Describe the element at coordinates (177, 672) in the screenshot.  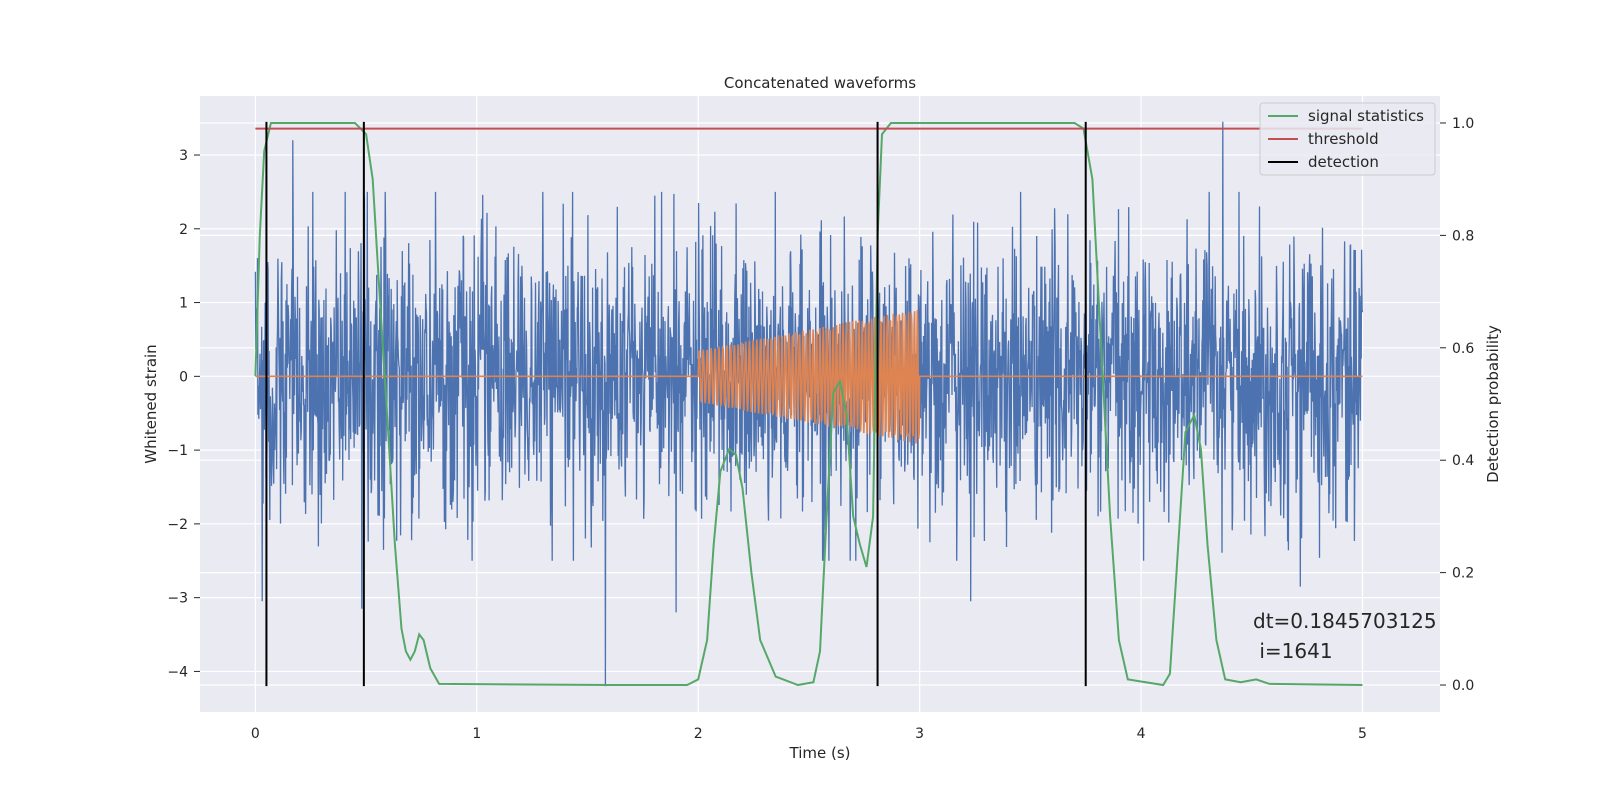
I see `y-tick-label: −4` at that location.